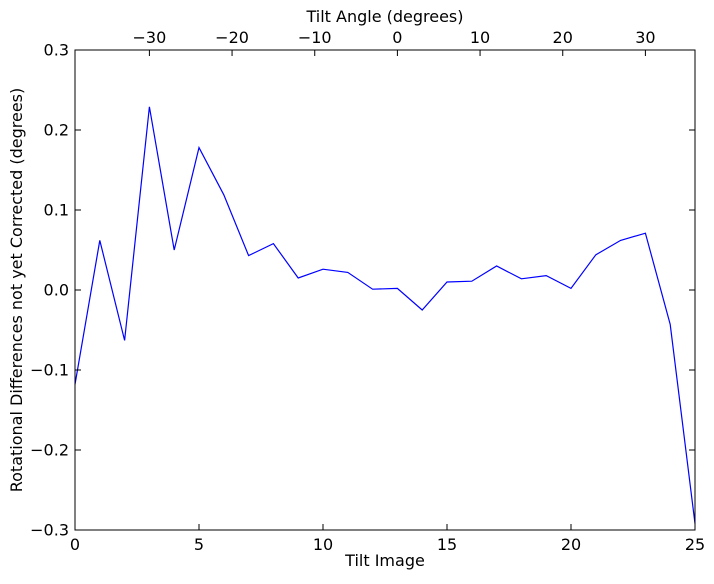 This screenshot has height=584, width=714. I want to click on y-tick-label: 0.3, so click(56, 50).